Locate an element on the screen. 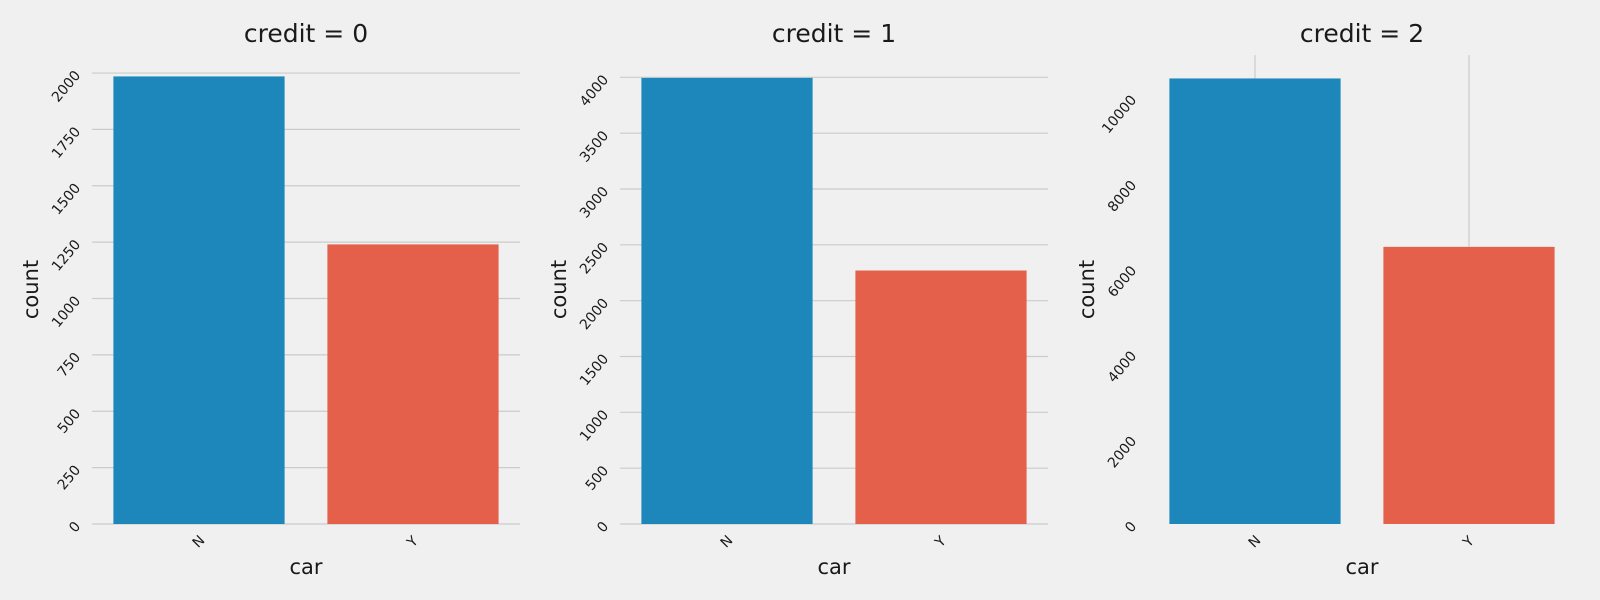 The image size is (1600, 600). panel-title-2: credit = 2 is located at coordinates (1362, 33).